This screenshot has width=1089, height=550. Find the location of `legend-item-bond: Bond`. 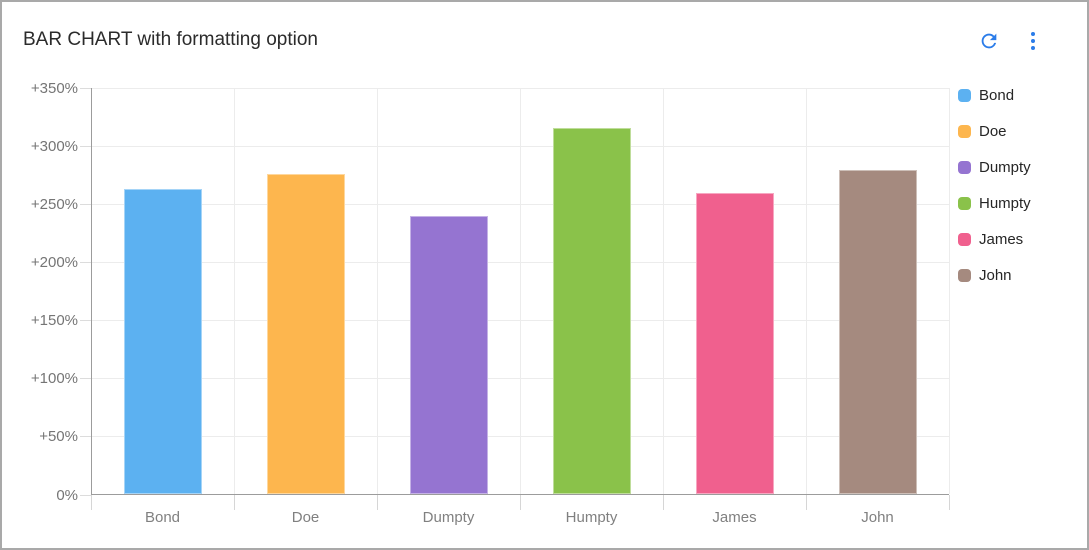

legend-item-bond: Bond is located at coordinates (994, 95).